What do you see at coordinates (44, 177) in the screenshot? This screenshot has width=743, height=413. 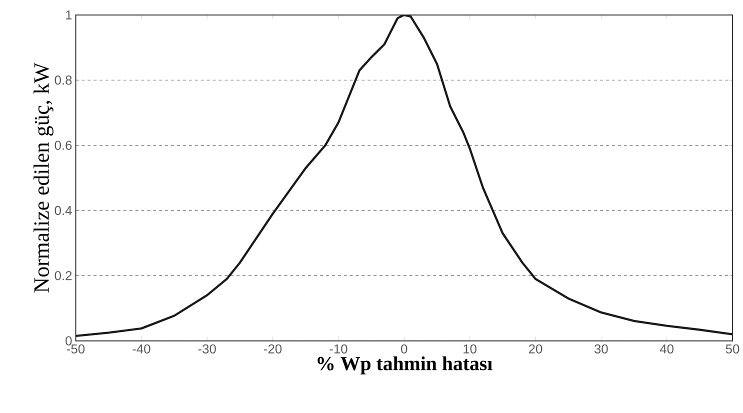 I see `y-axis-title: Normalize edilen güç, kW` at bounding box center [44, 177].